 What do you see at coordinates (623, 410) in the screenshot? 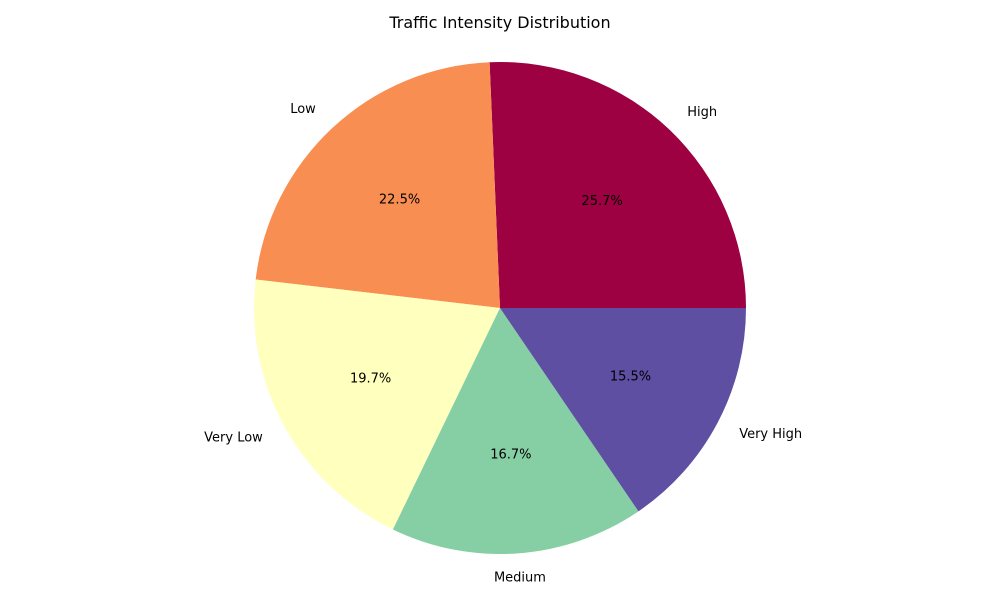
I see `pie-slice-very-high` at bounding box center [623, 410].